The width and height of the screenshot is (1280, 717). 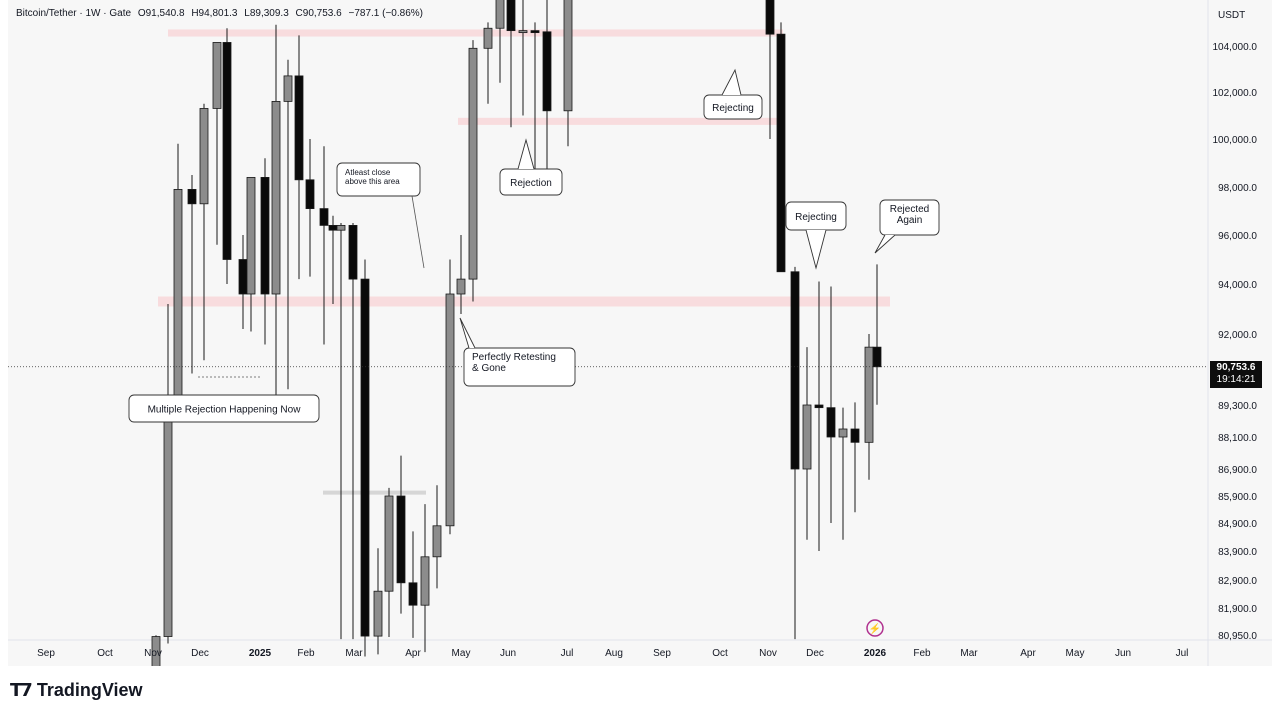 I want to click on callout-2: Rejection, so click(x=531, y=167).